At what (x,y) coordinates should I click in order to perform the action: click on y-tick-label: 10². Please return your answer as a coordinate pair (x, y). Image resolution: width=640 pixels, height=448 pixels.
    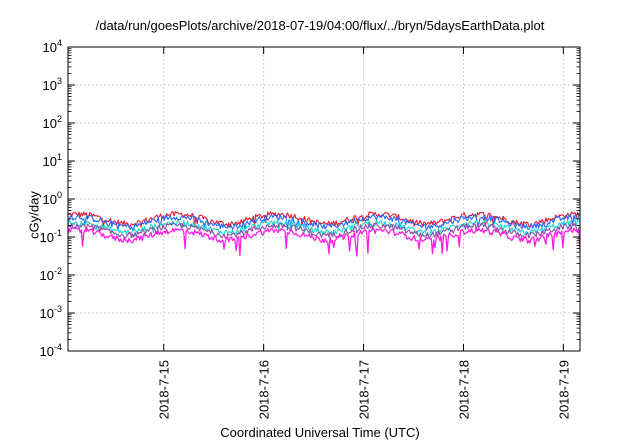
    Looking at the image, I should click on (52, 122).